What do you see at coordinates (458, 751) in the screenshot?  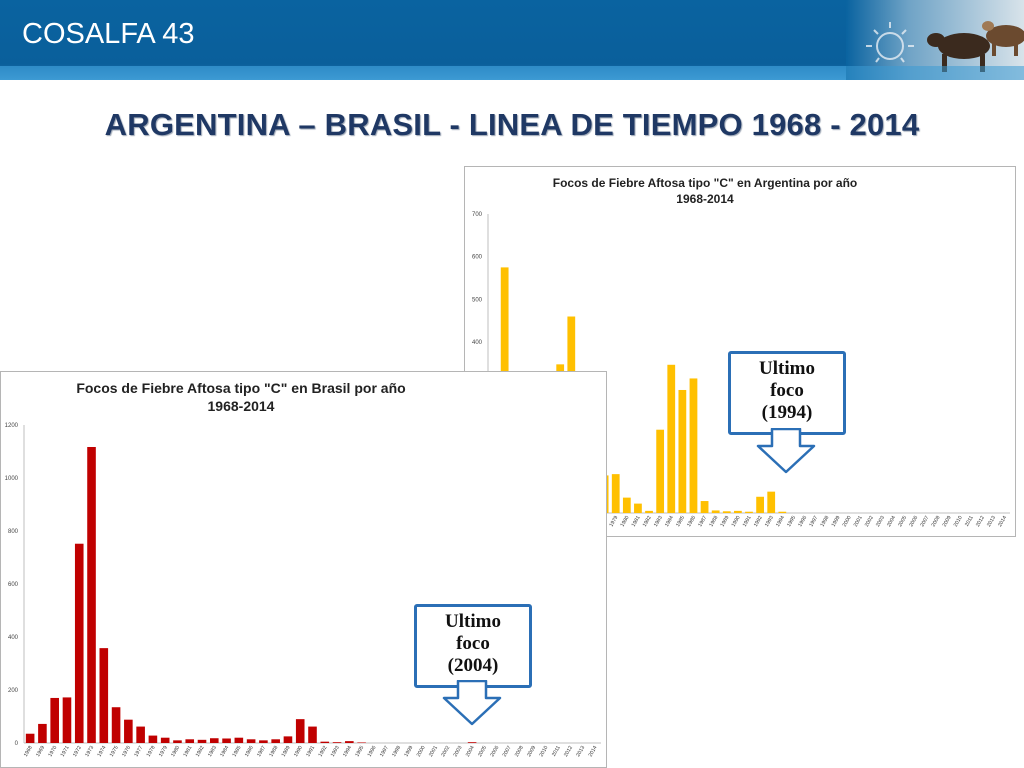 I see `brasil-x-tick-label: 2003` at bounding box center [458, 751].